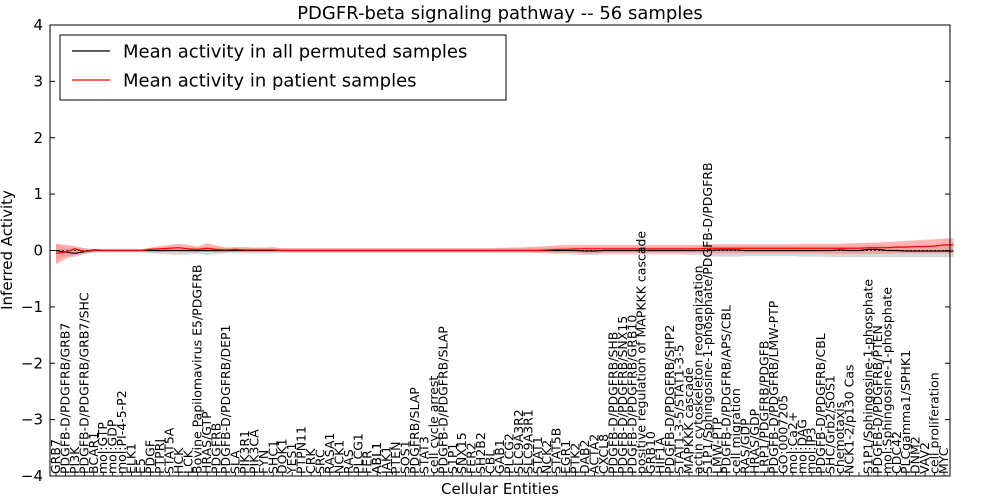  What do you see at coordinates (839, 438) in the screenshot?
I see `x-tick-label: chemotaxis` at bounding box center [839, 438].